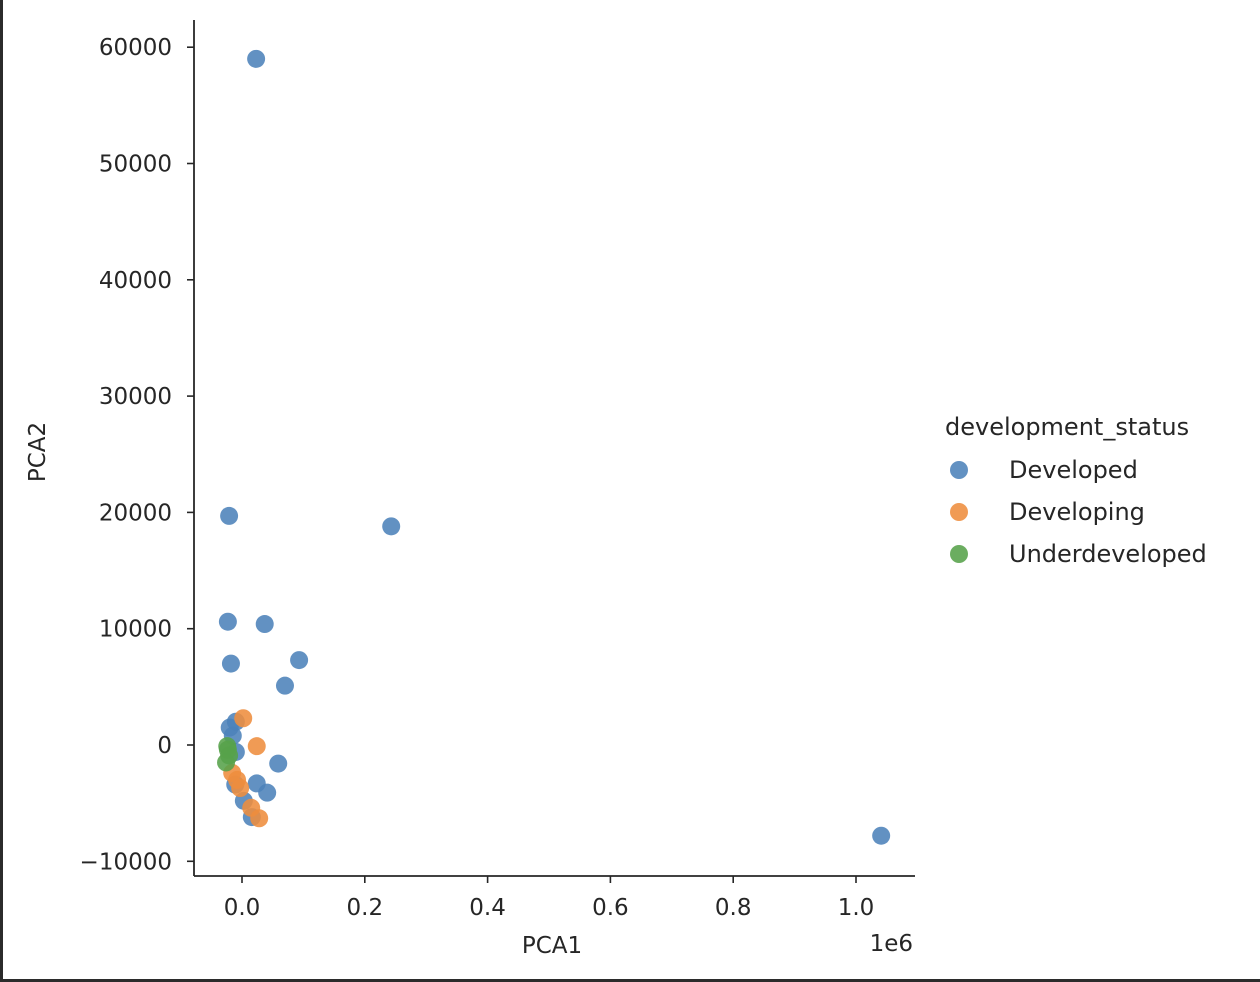 This screenshot has width=1260, height=982. What do you see at coordinates (1, 491) in the screenshot?
I see `window-left-border` at bounding box center [1, 491].